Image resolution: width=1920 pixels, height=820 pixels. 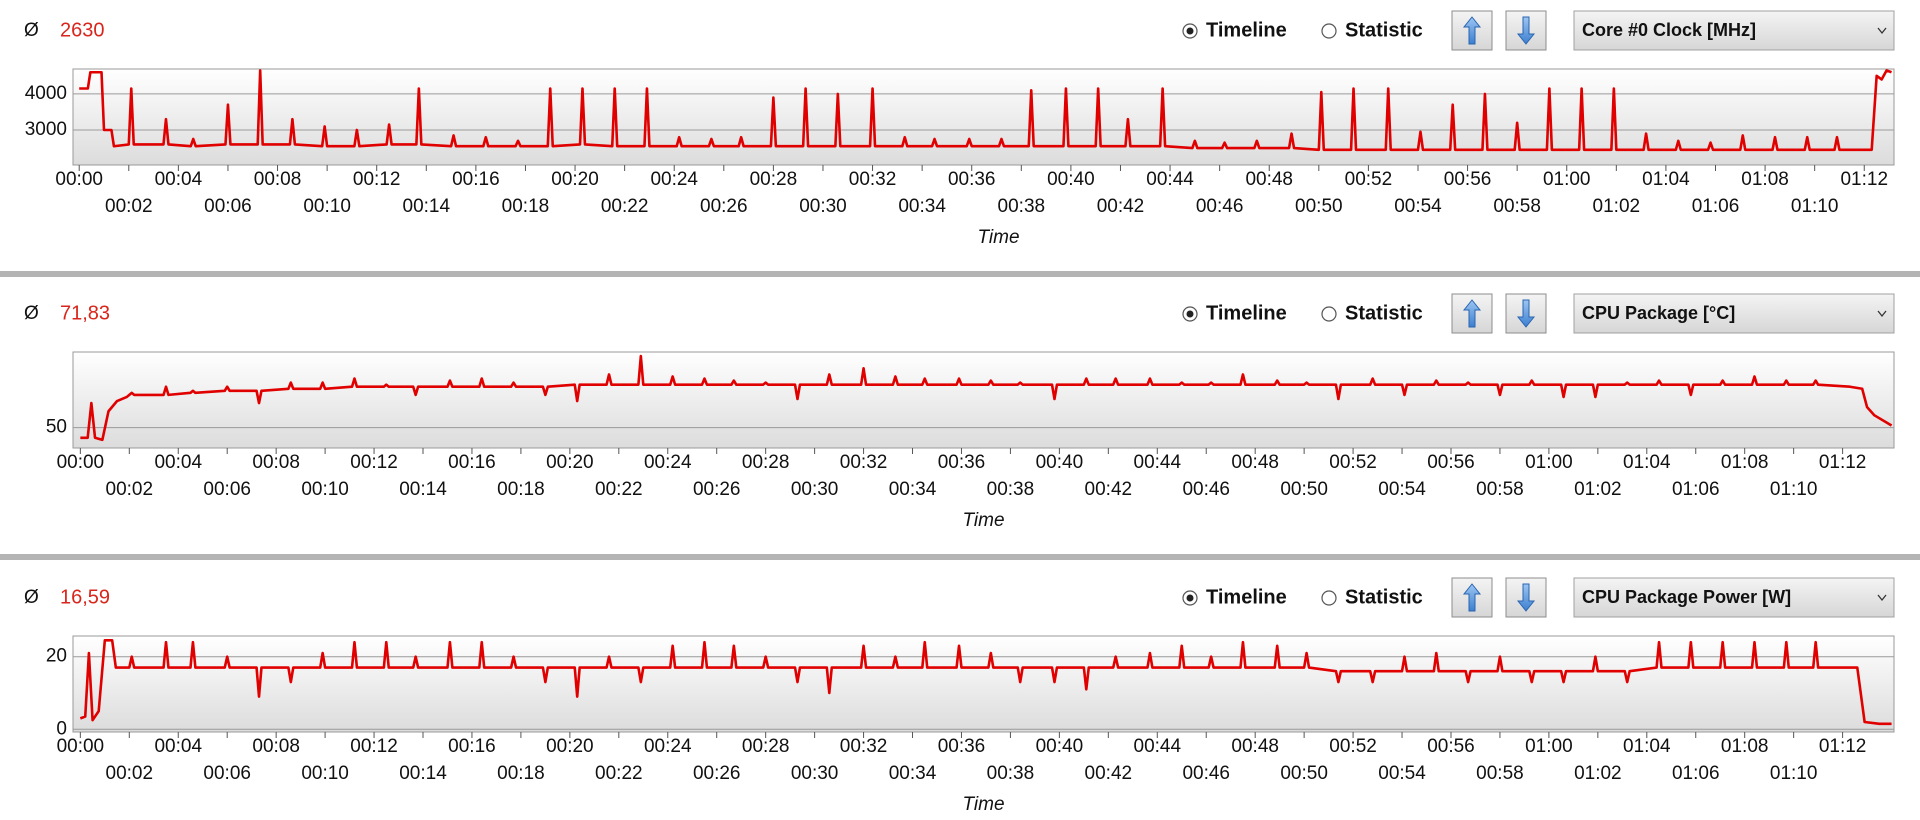 I want to click on y-tick-label: 0, so click(x=61, y=728).